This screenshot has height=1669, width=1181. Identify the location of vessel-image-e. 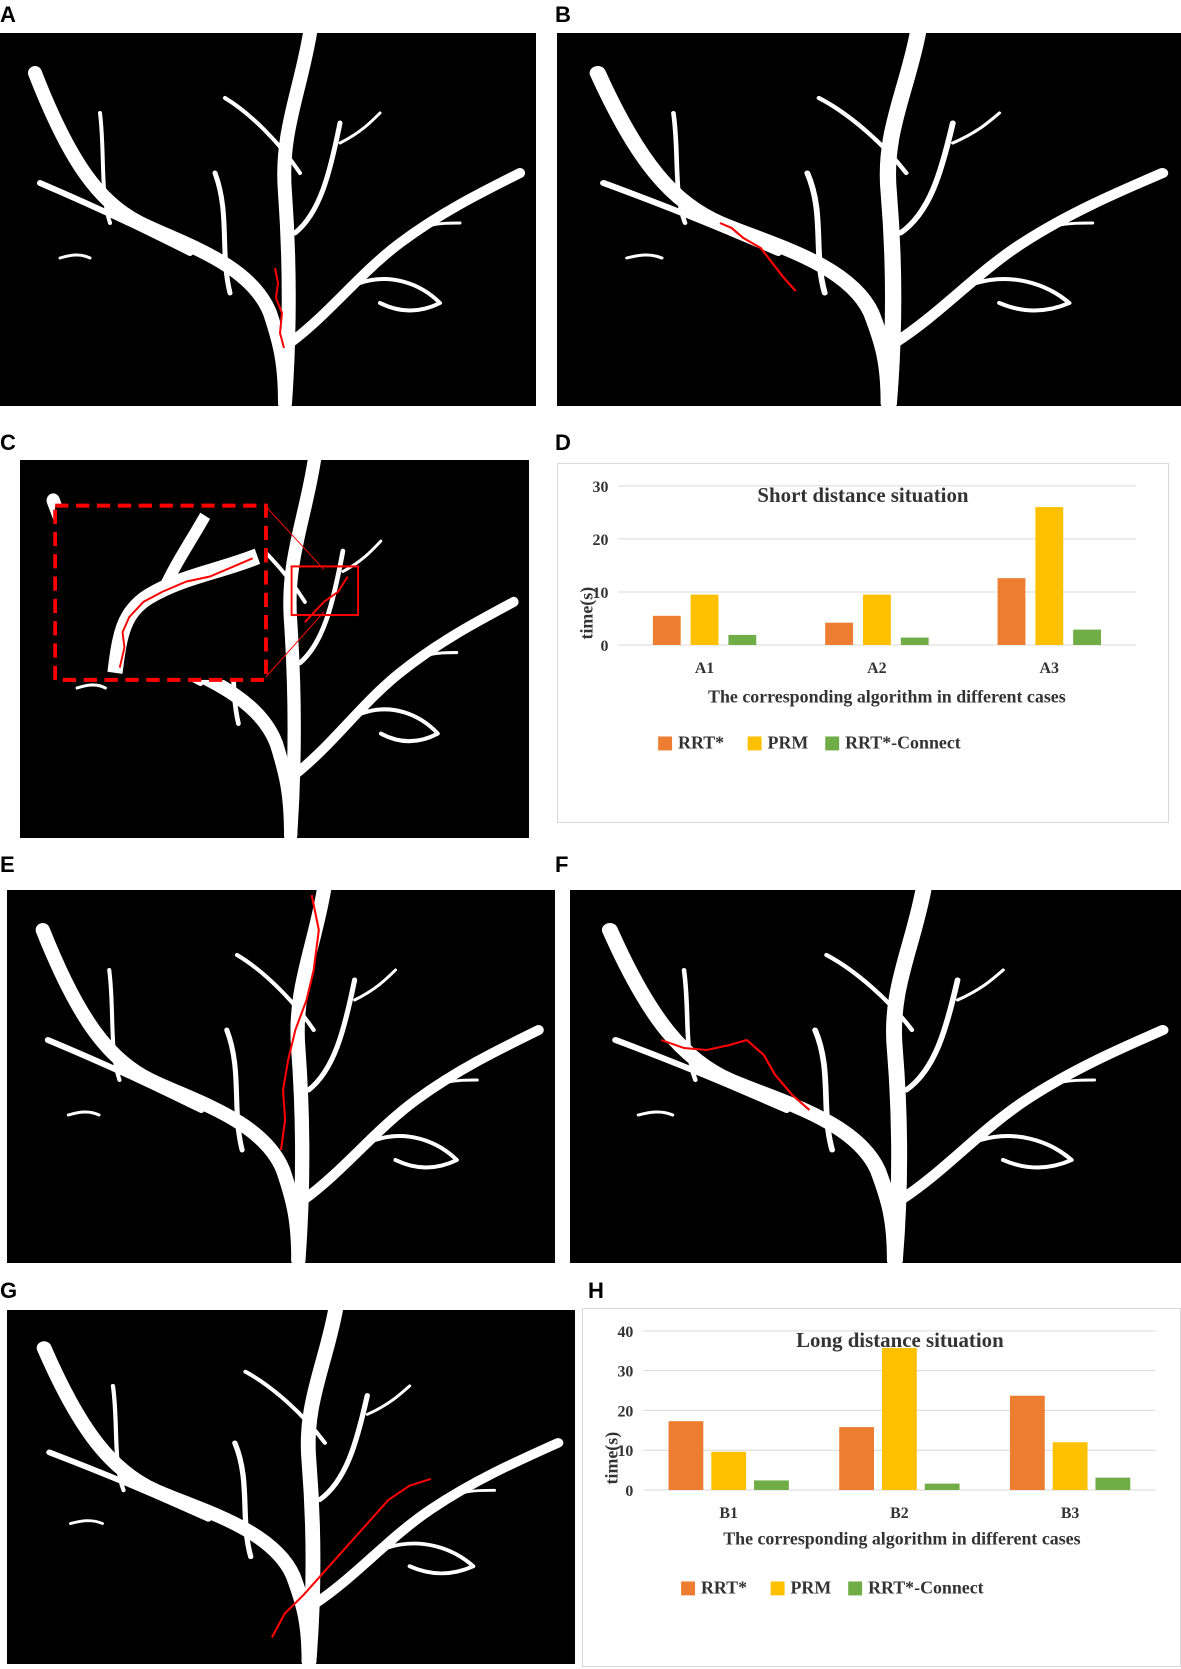
(281, 1076).